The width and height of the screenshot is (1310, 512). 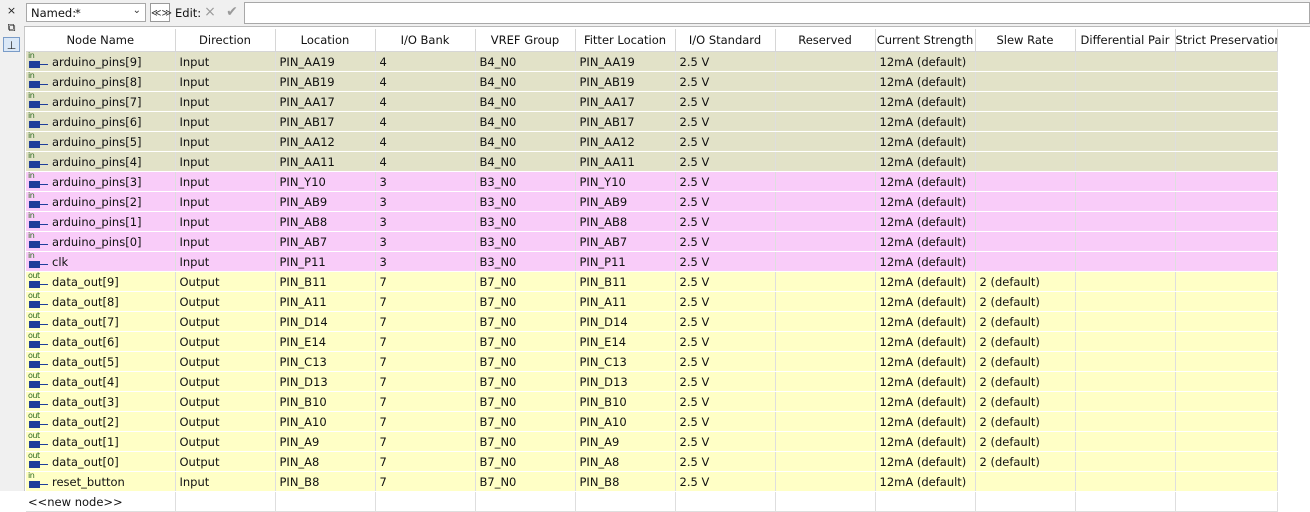 I want to click on column-header-location: Location, so click(x=325, y=40).